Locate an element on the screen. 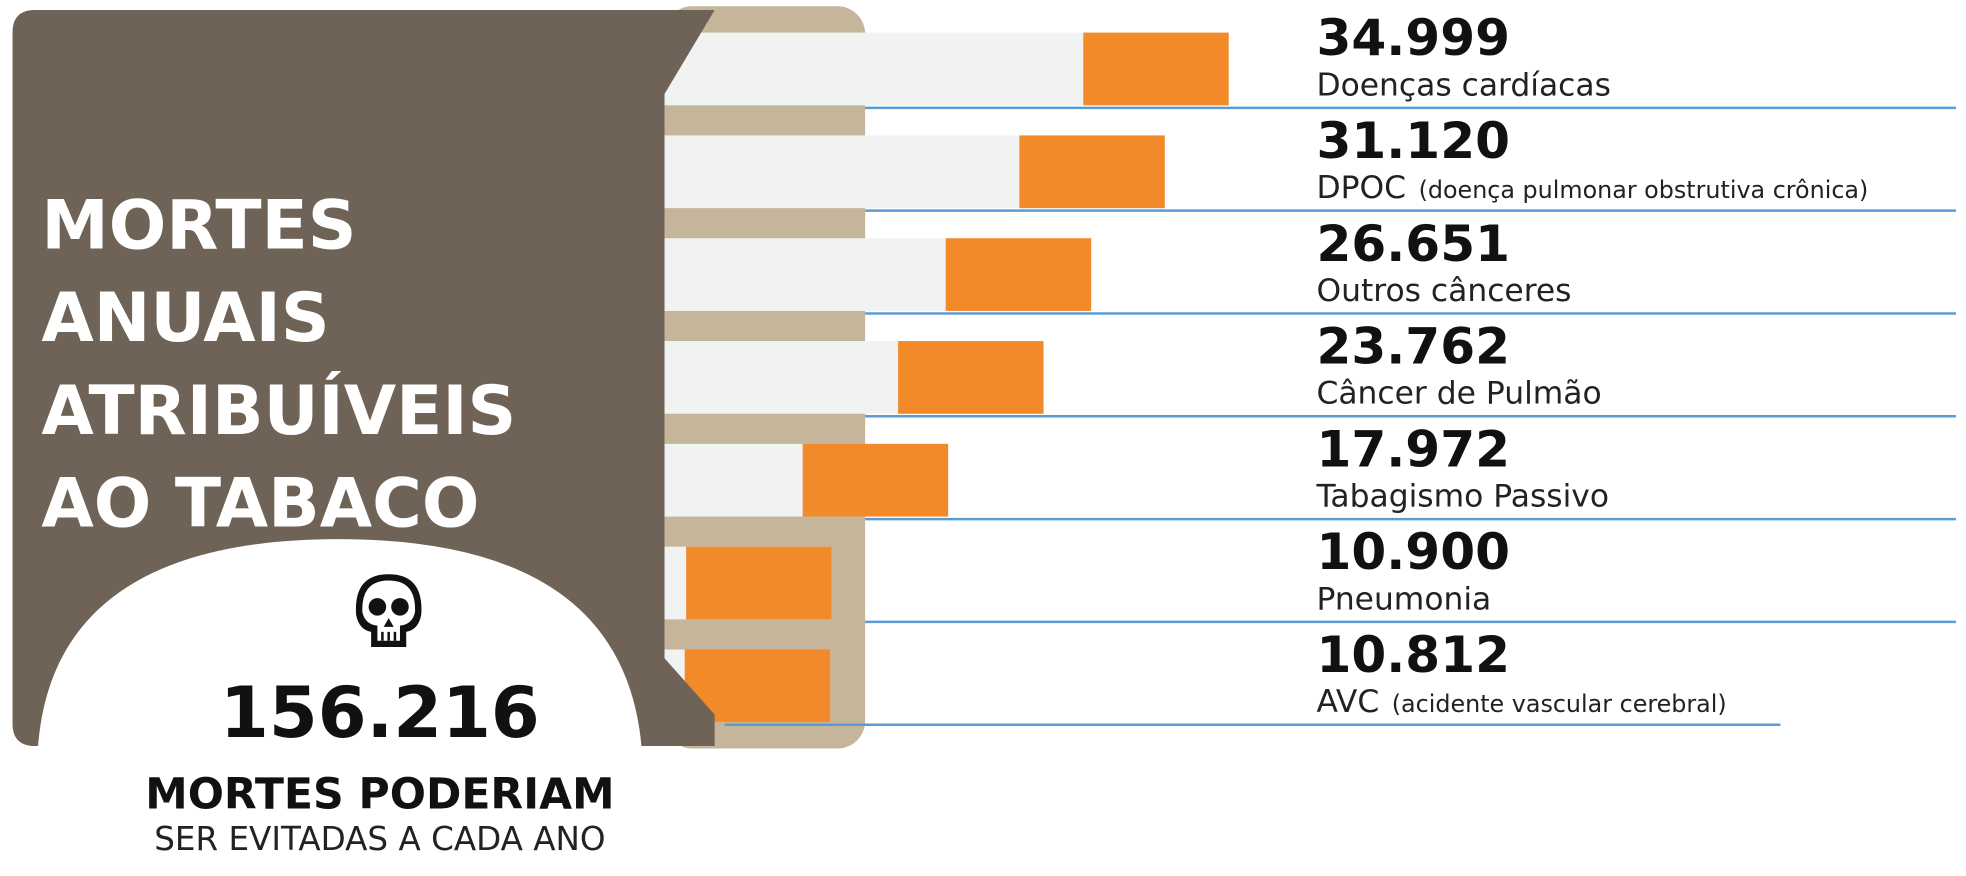  category-label: DPOC (doença pulmonar obstrutiva crônica) is located at coordinates (1592, 188).